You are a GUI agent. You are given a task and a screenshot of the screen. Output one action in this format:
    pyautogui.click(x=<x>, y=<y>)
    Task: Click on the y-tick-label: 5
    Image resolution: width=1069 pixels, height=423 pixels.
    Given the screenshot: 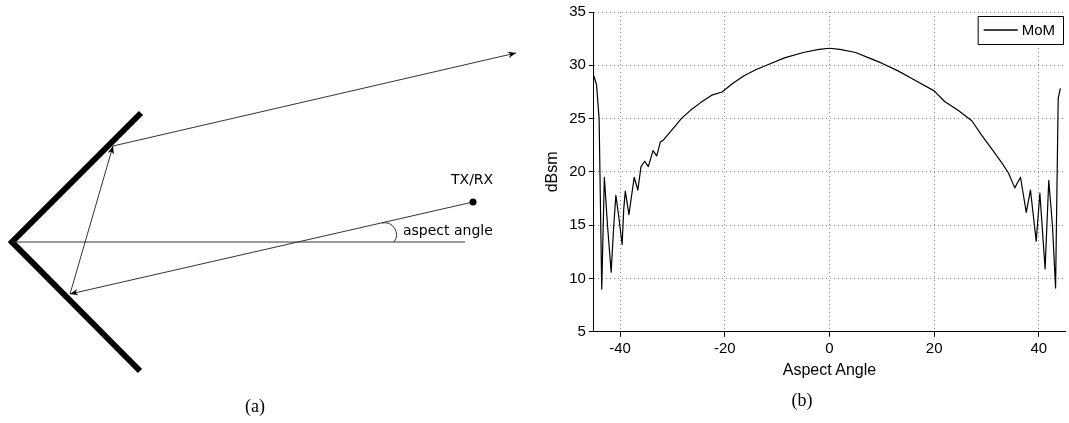 What is the action you would take?
    pyautogui.click(x=581, y=330)
    